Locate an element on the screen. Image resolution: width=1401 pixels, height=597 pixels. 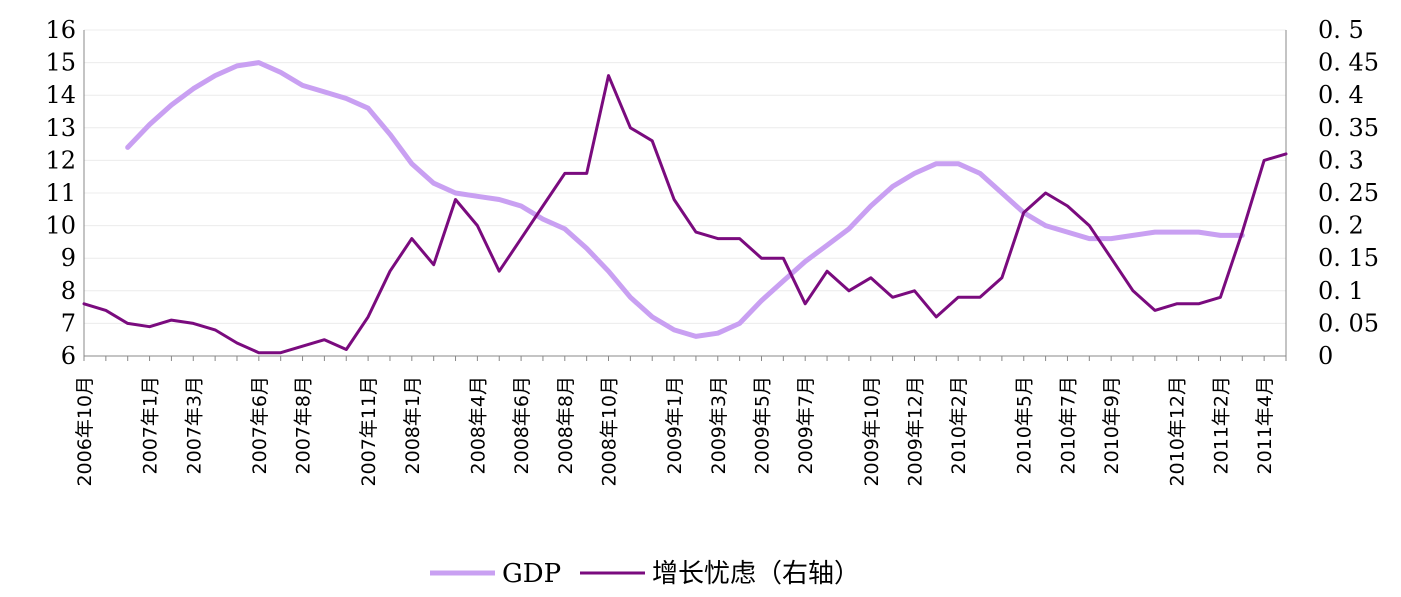
right-tick-label: 0. 15 is located at coordinates (1348, 258).